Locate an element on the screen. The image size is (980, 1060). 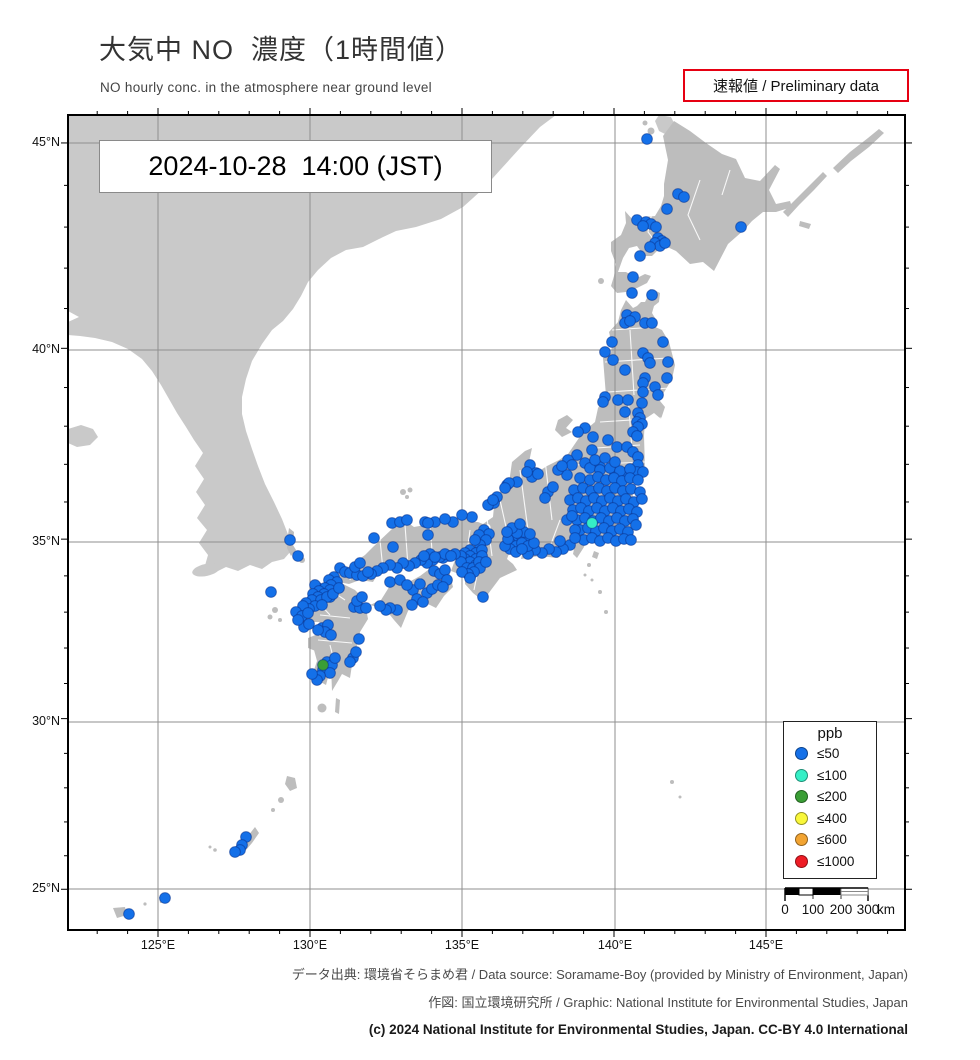
rebun-island is located at coordinates (645, 123).